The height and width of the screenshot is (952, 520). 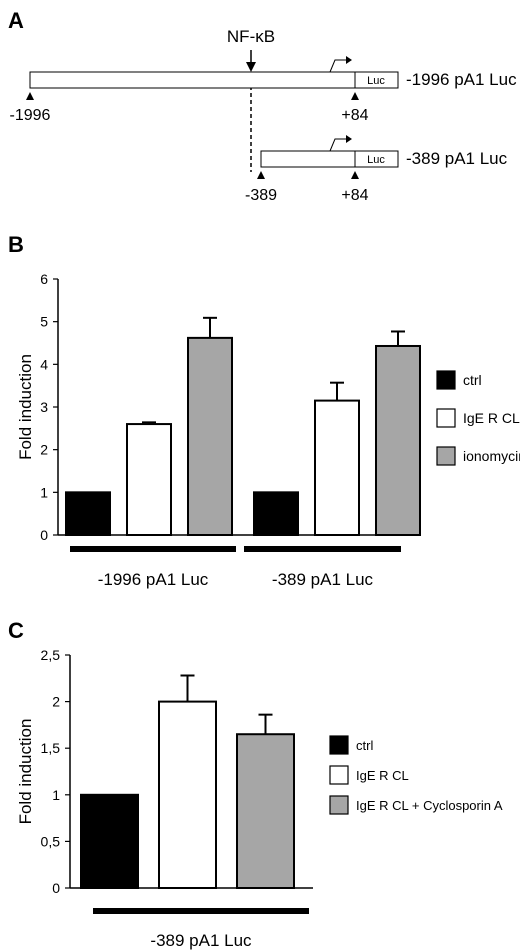 What do you see at coordinates (265, 811) in the screenshot?
I see `bar-ige-r-cl-cyclosporin-a` at bounding box center [265, 811].